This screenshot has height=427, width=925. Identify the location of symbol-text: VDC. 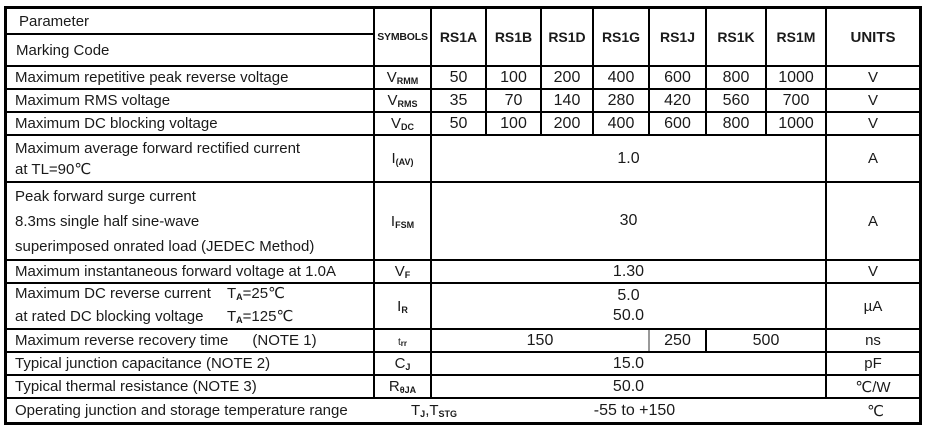
(402, 123).